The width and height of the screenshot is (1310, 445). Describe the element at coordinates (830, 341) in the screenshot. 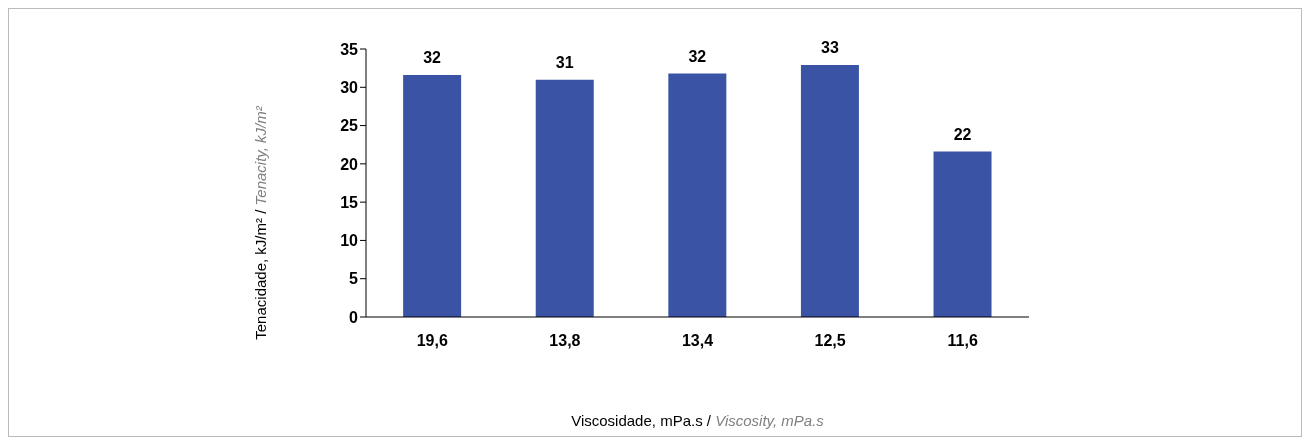

I see `x-tick-label: 12,5` at that location.